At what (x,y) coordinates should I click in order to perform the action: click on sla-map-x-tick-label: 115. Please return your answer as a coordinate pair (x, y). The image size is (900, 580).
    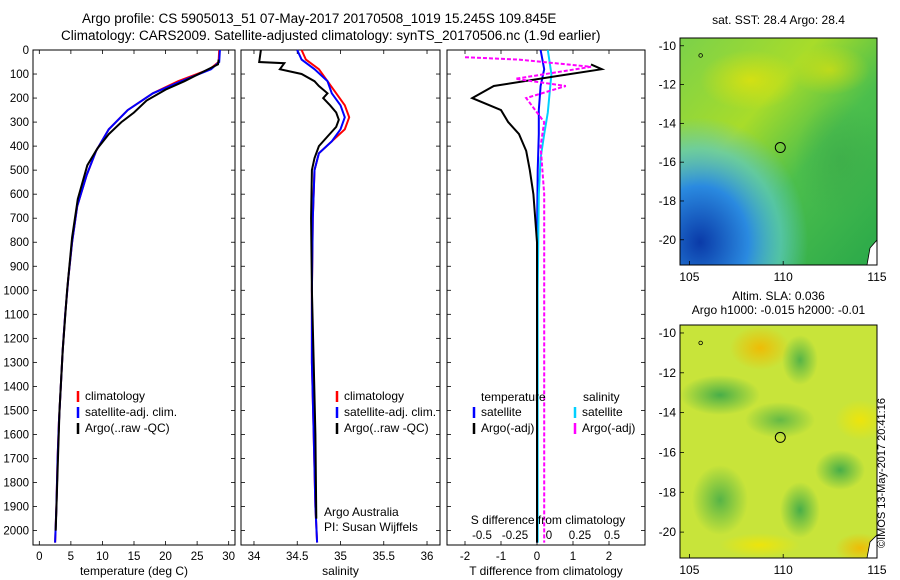
    Looking at the image, I should click on (876, 570).